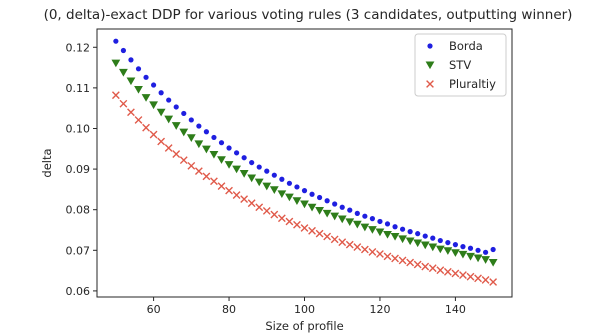 This screenshot has width=609, height=334. Describe the element at coordinates (47, 162) in the screenshot. I see `y-axis-title: delta` at that location.